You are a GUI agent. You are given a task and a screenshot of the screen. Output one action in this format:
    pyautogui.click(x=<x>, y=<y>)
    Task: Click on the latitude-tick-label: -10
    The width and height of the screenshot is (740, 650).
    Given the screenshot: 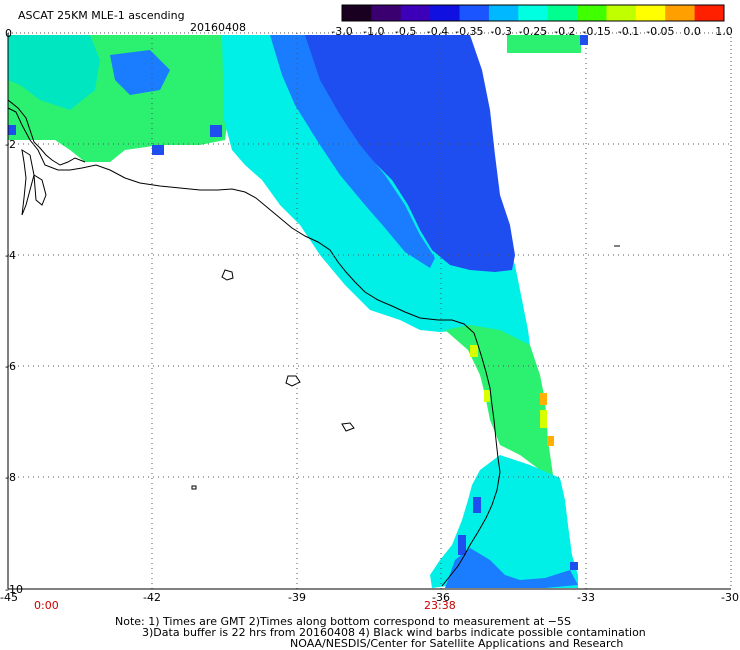 What is the action you would take?
    pyautogui.click(x=14, y=589)
    